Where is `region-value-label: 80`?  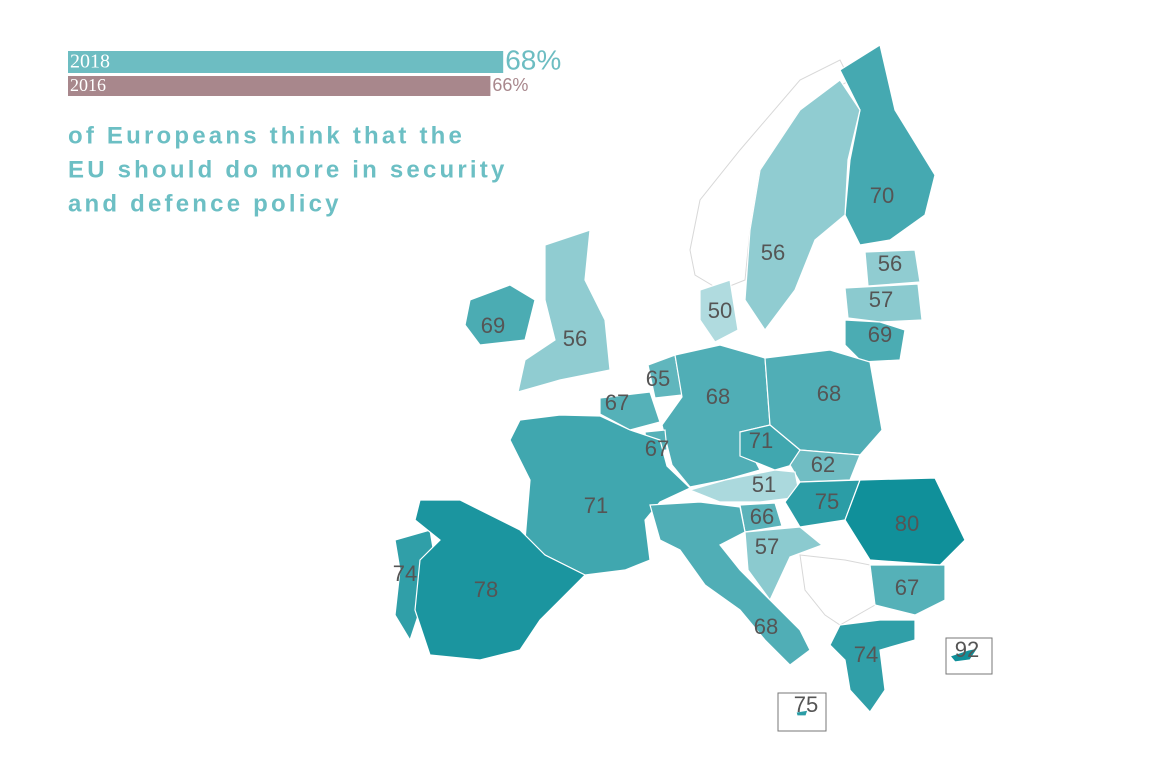
region-value-label: 80 is located at coordinates (907, 523).